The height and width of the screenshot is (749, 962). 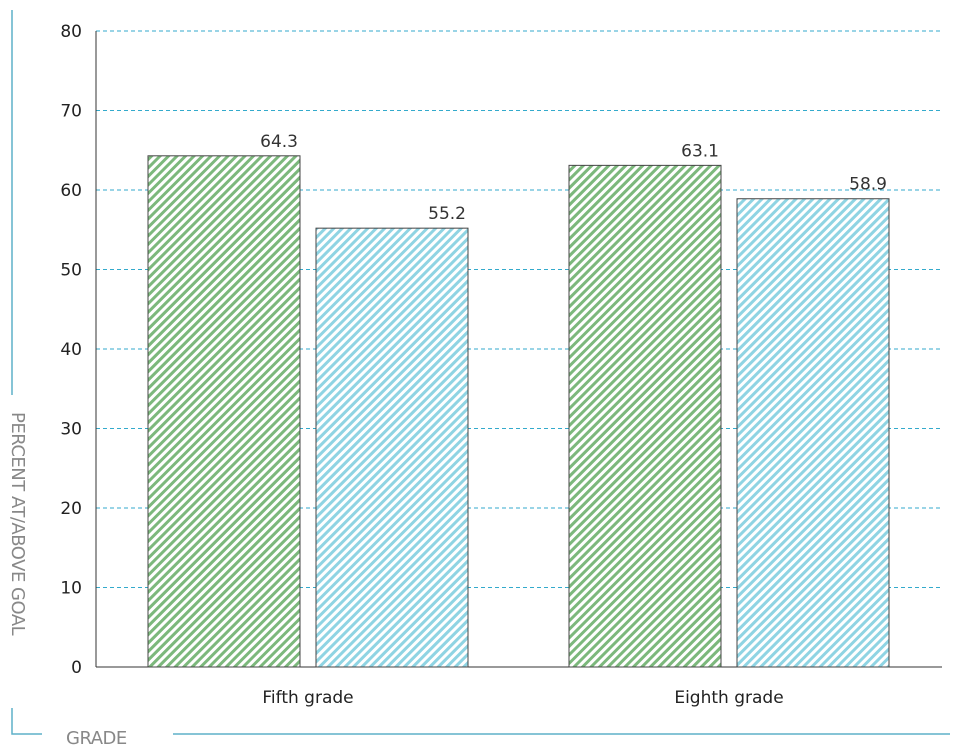 I want to click on data-label: 63.1, so click(x=700, y=151).